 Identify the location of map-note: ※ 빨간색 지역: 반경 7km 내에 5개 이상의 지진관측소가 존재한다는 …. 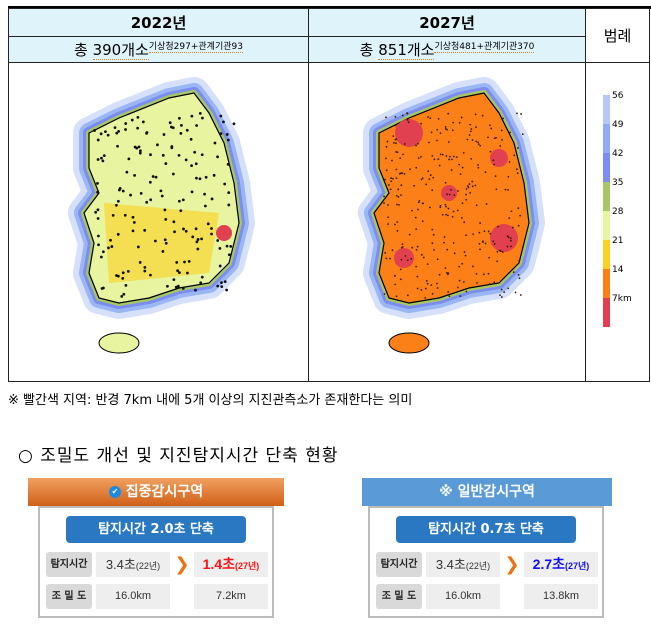
(210, 400).